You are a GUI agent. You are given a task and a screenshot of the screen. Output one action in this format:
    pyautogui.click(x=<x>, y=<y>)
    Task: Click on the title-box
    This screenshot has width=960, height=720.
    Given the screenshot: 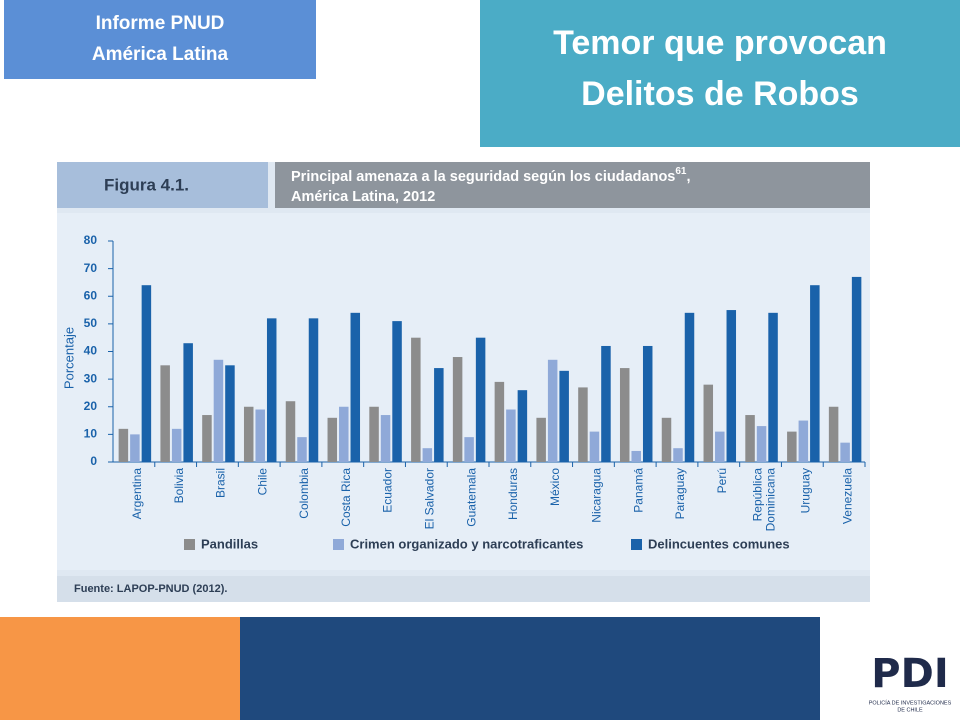 What is the action you would take?
    pyautogui.click(x=720, y=73)
    